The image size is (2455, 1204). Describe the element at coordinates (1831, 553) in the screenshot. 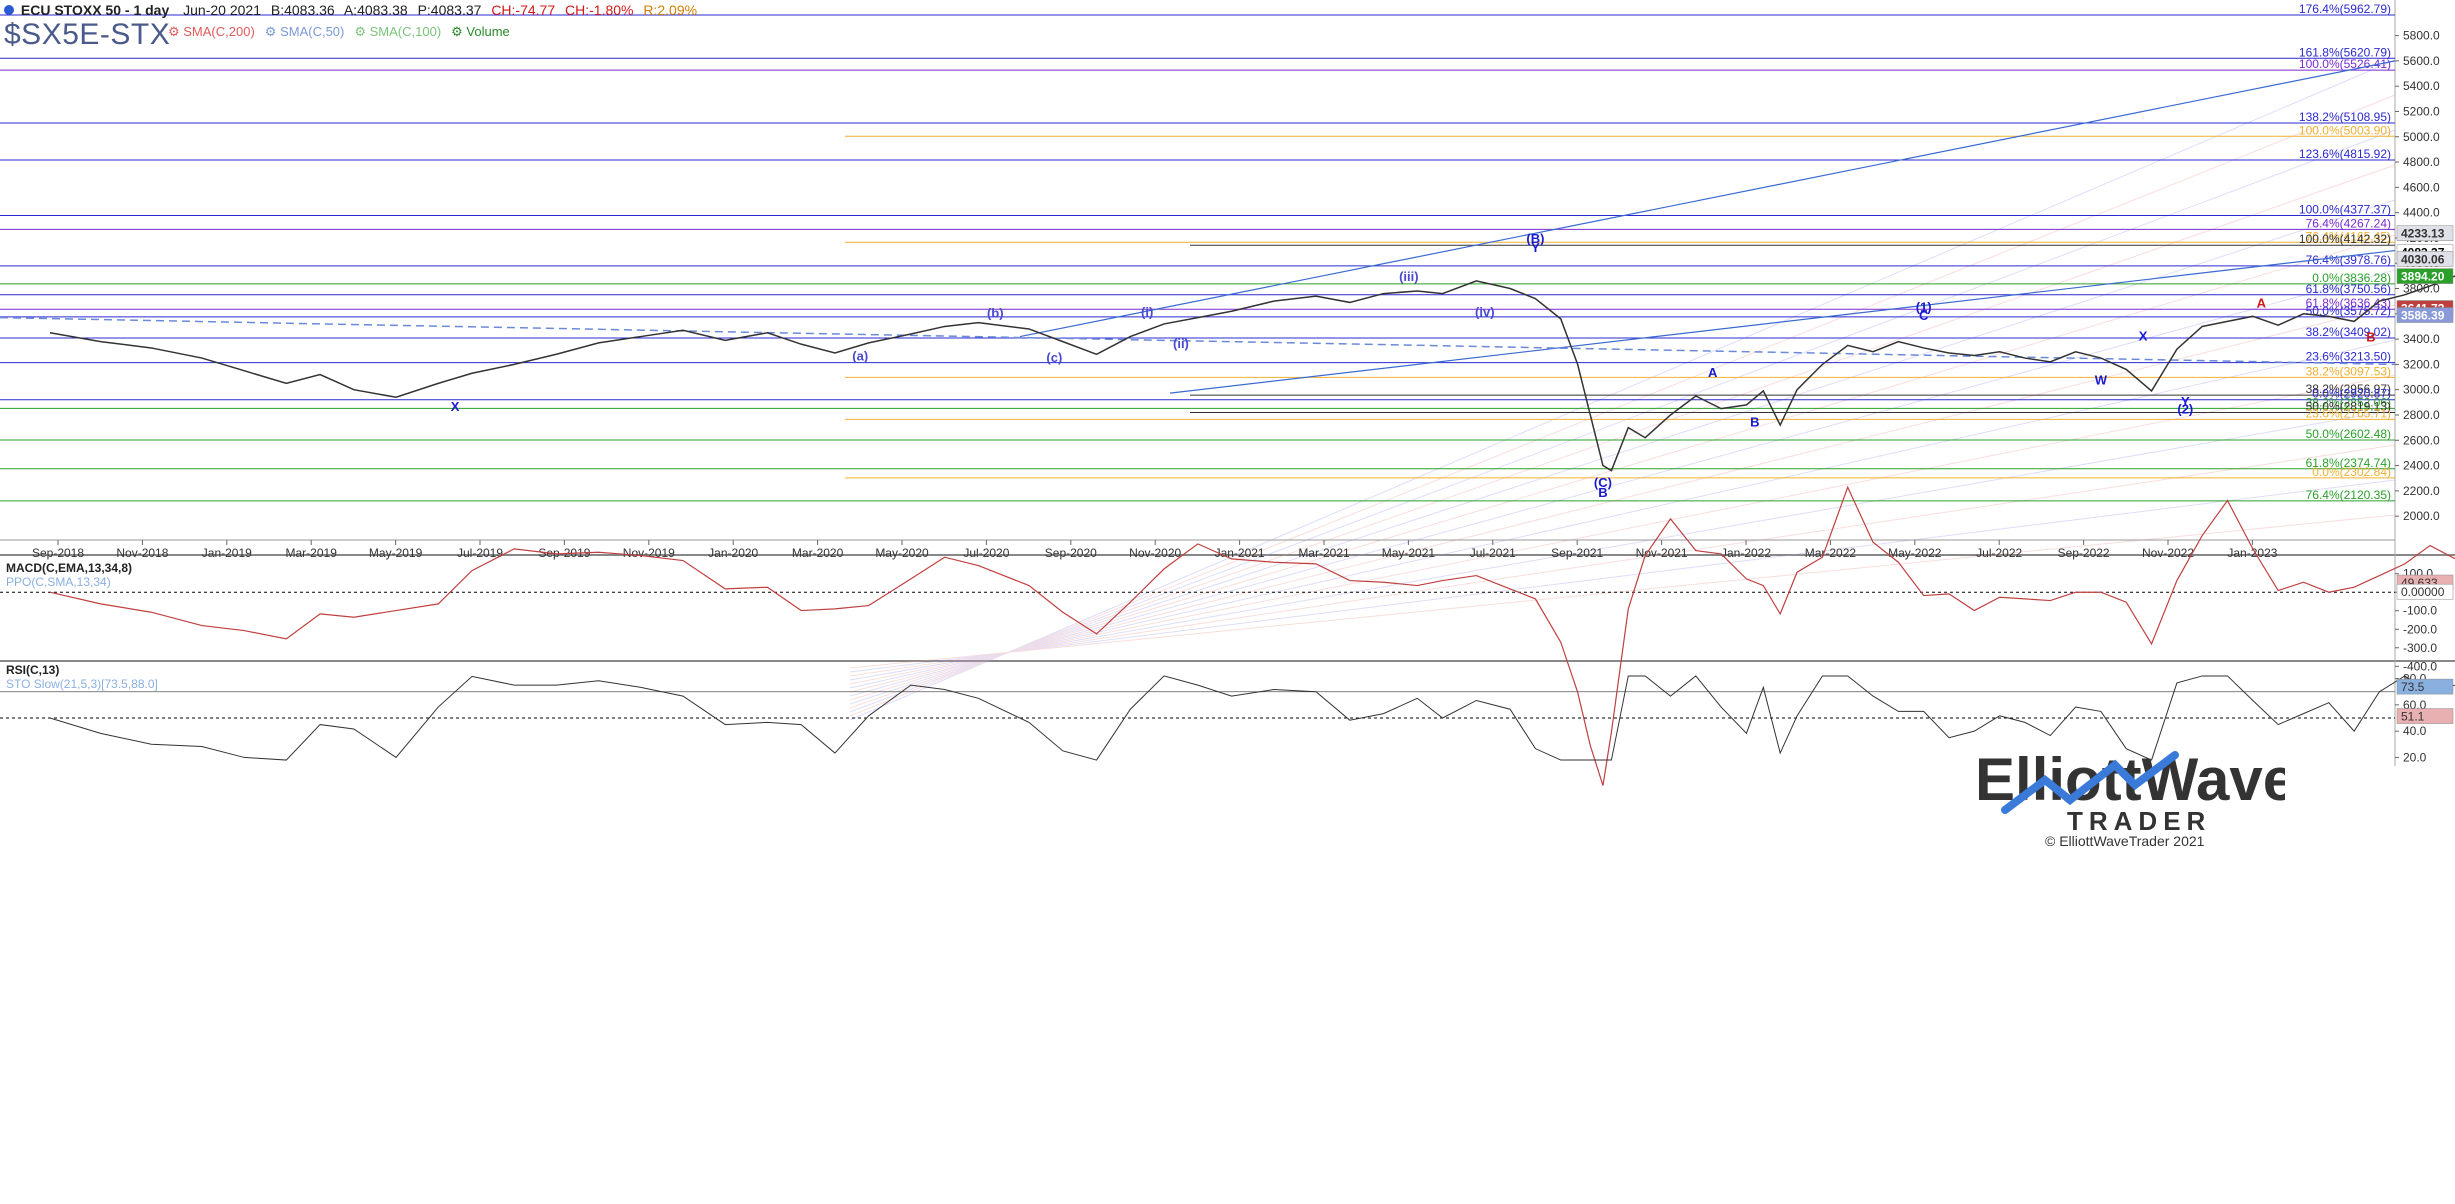

I see `x-tick-label: Mar-2022` at that location.